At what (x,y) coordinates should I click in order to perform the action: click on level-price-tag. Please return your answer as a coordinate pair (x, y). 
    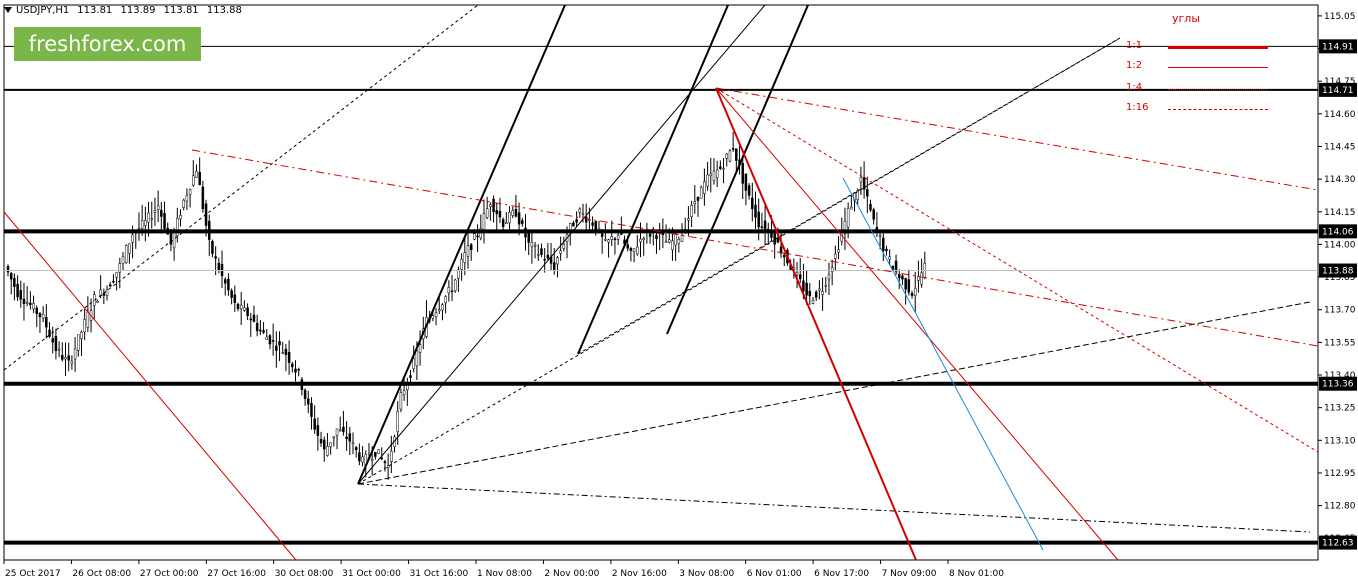
    Looking at the image, I should click on (1338, 231).